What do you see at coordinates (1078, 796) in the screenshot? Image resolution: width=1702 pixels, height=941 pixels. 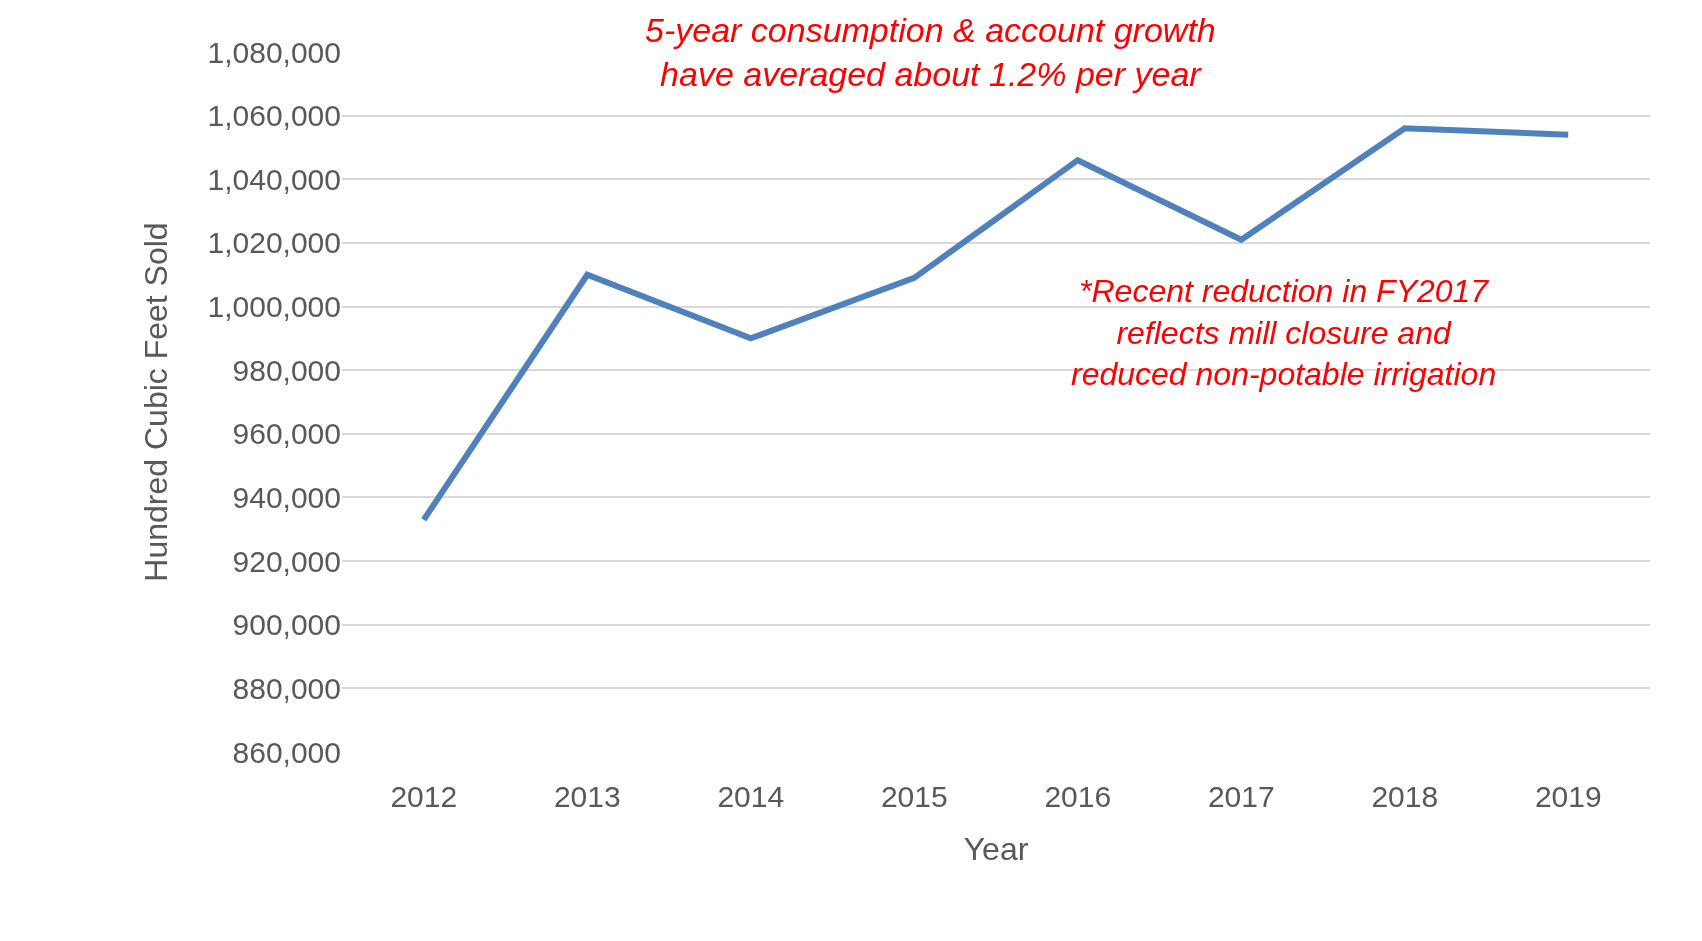 I see `x-tick-label: 2016` at bounding box center [1078, 796].